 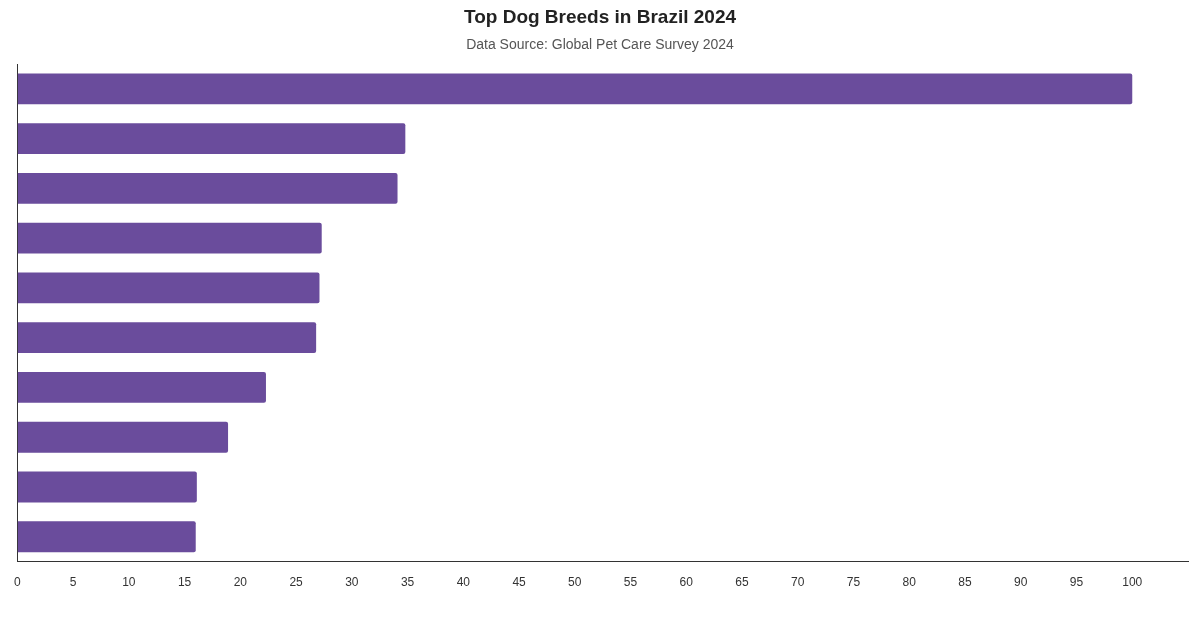 What do you see at coordinates (575, 582) in the screenshot?
I see `x-tick-label: 50` at bounding box center [575, 582].